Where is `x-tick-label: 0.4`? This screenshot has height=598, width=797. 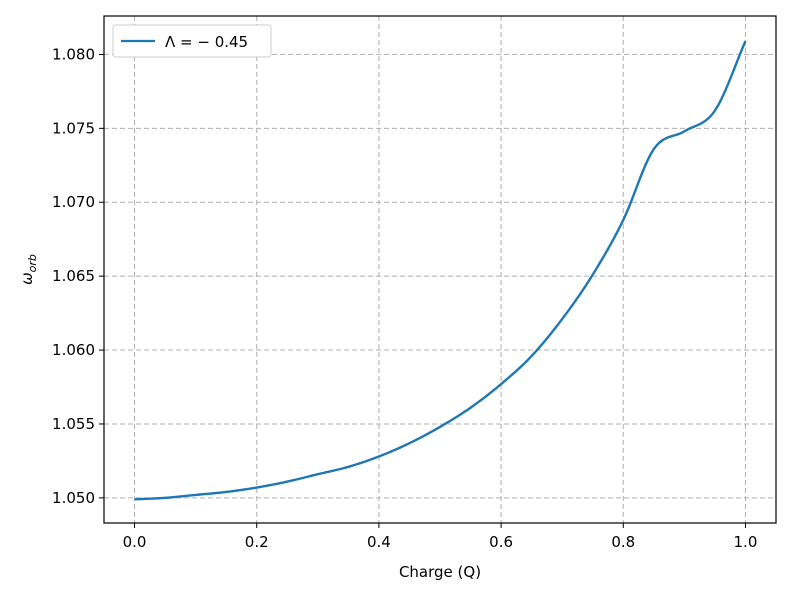 x-tick-label: 0.4 is located at coordinates (379, 542).